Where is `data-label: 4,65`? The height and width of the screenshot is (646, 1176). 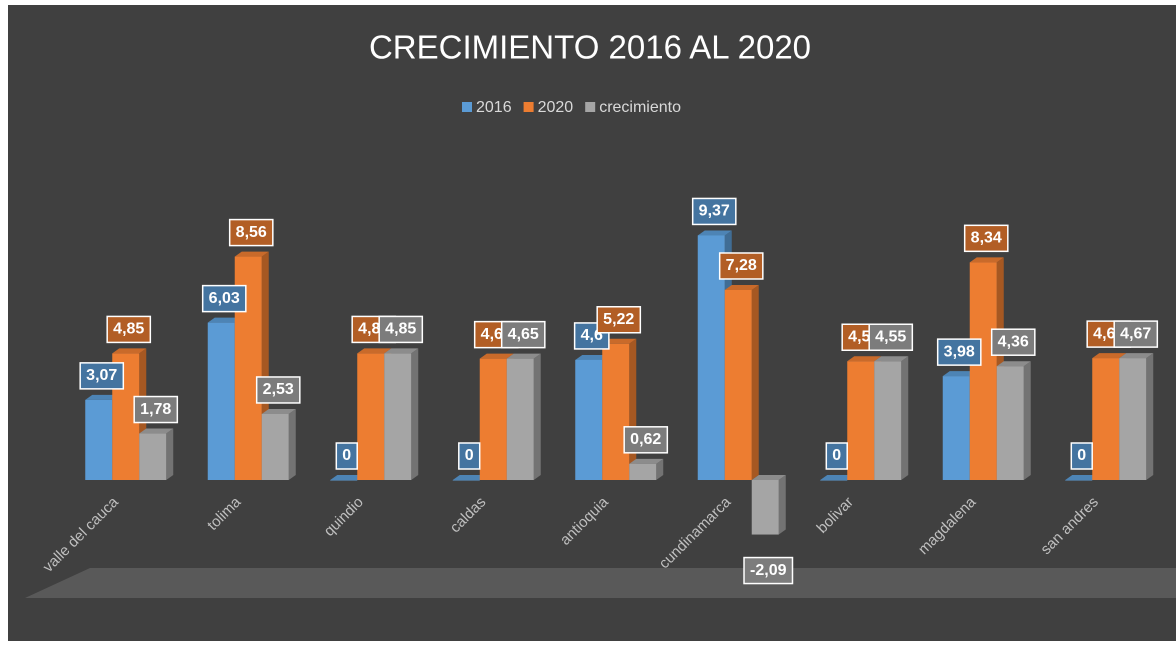
data-label: 4,65 is located at coordinates (523, 334).